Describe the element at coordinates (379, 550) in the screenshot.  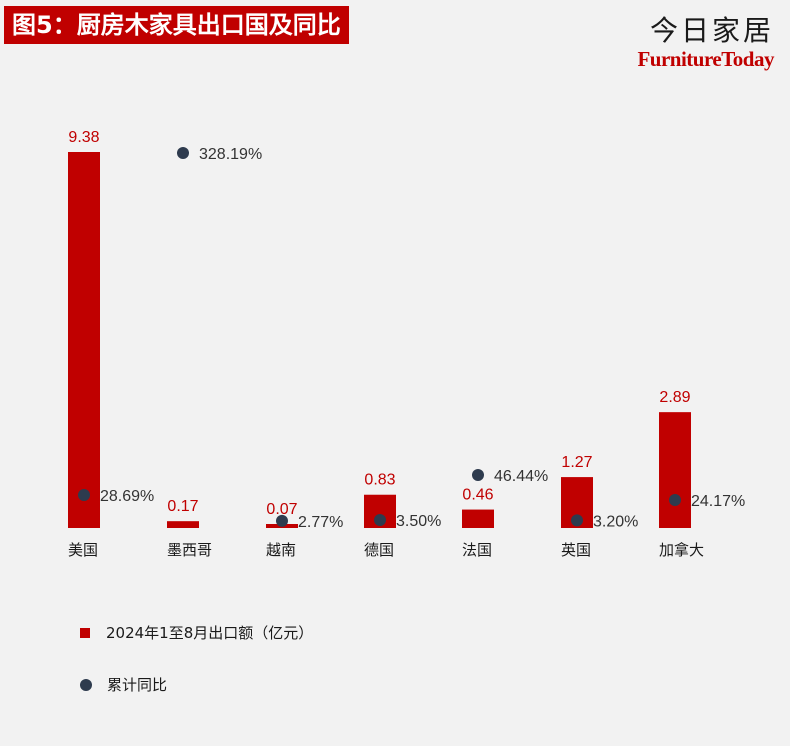
I see `x-tick-label: 德国` at that location.